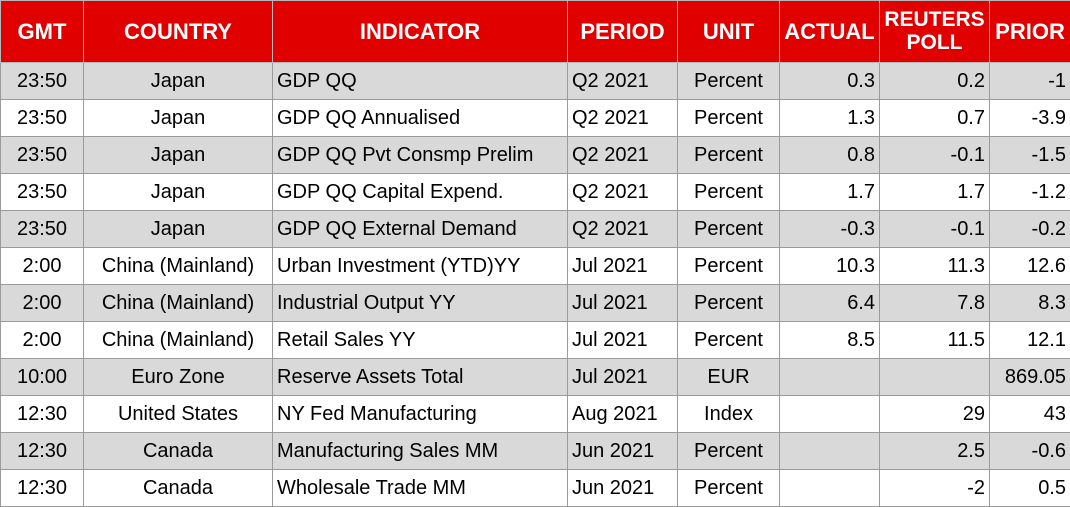  I want to click on cell-unit: EUR, so click(729, 377).